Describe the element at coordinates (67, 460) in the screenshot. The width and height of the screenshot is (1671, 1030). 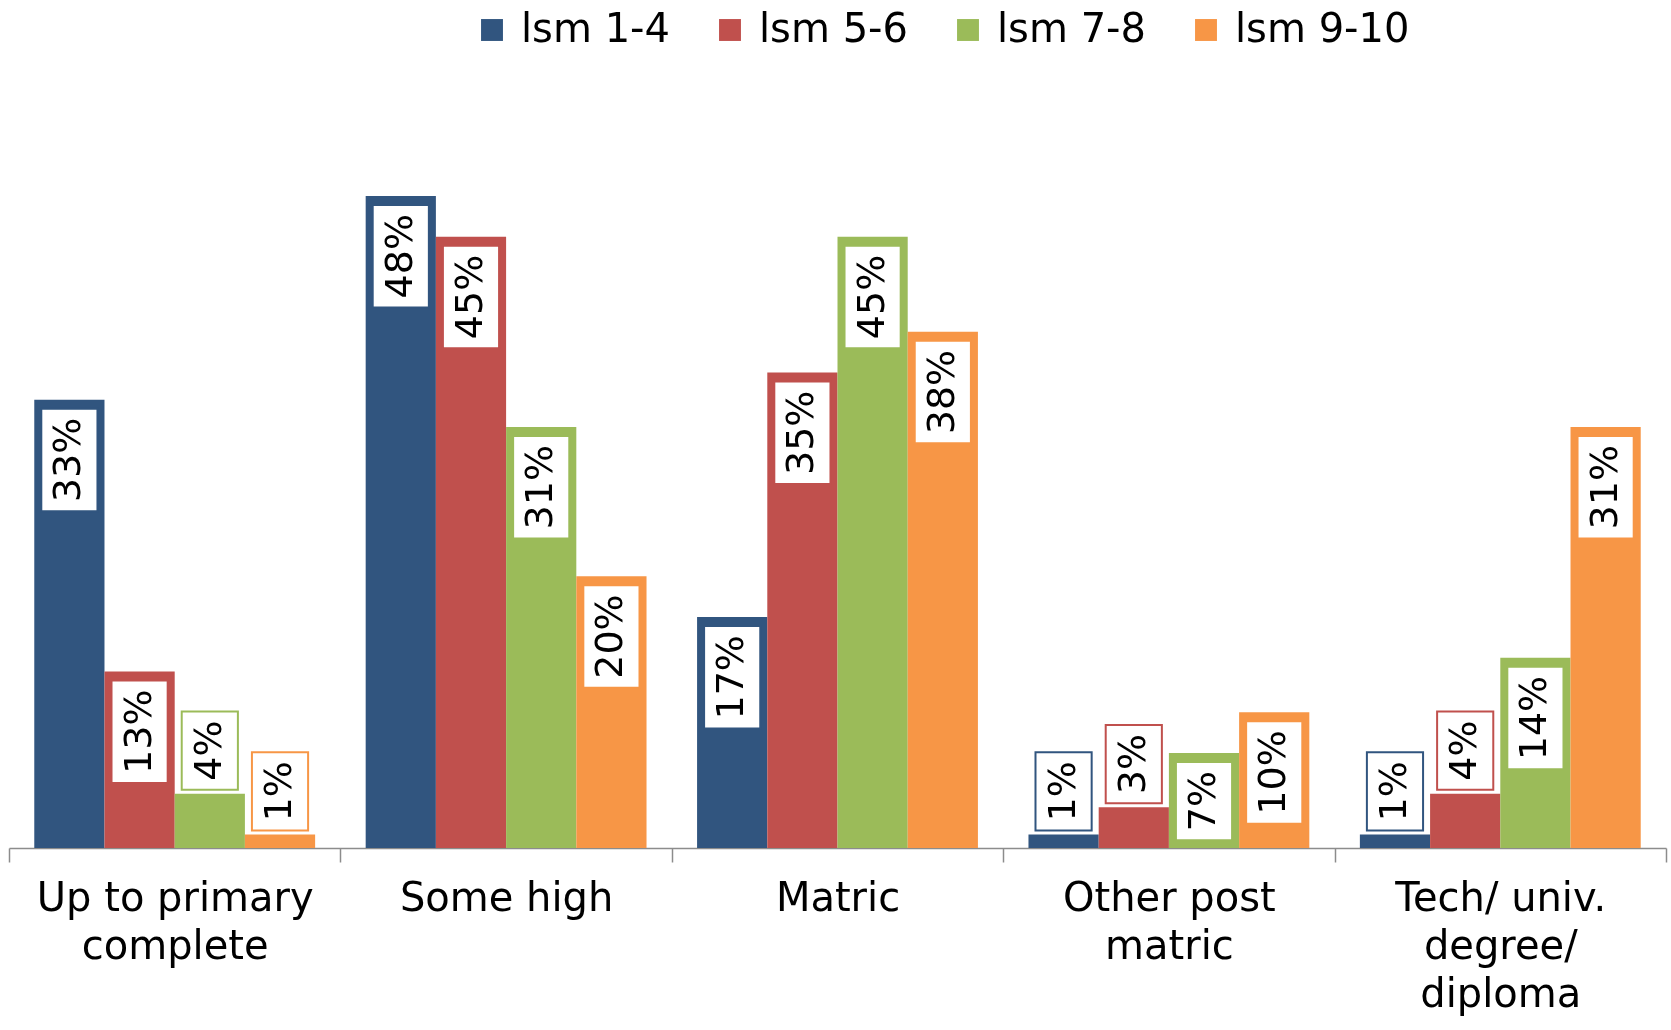
I see `data-label: 33%` at that location.